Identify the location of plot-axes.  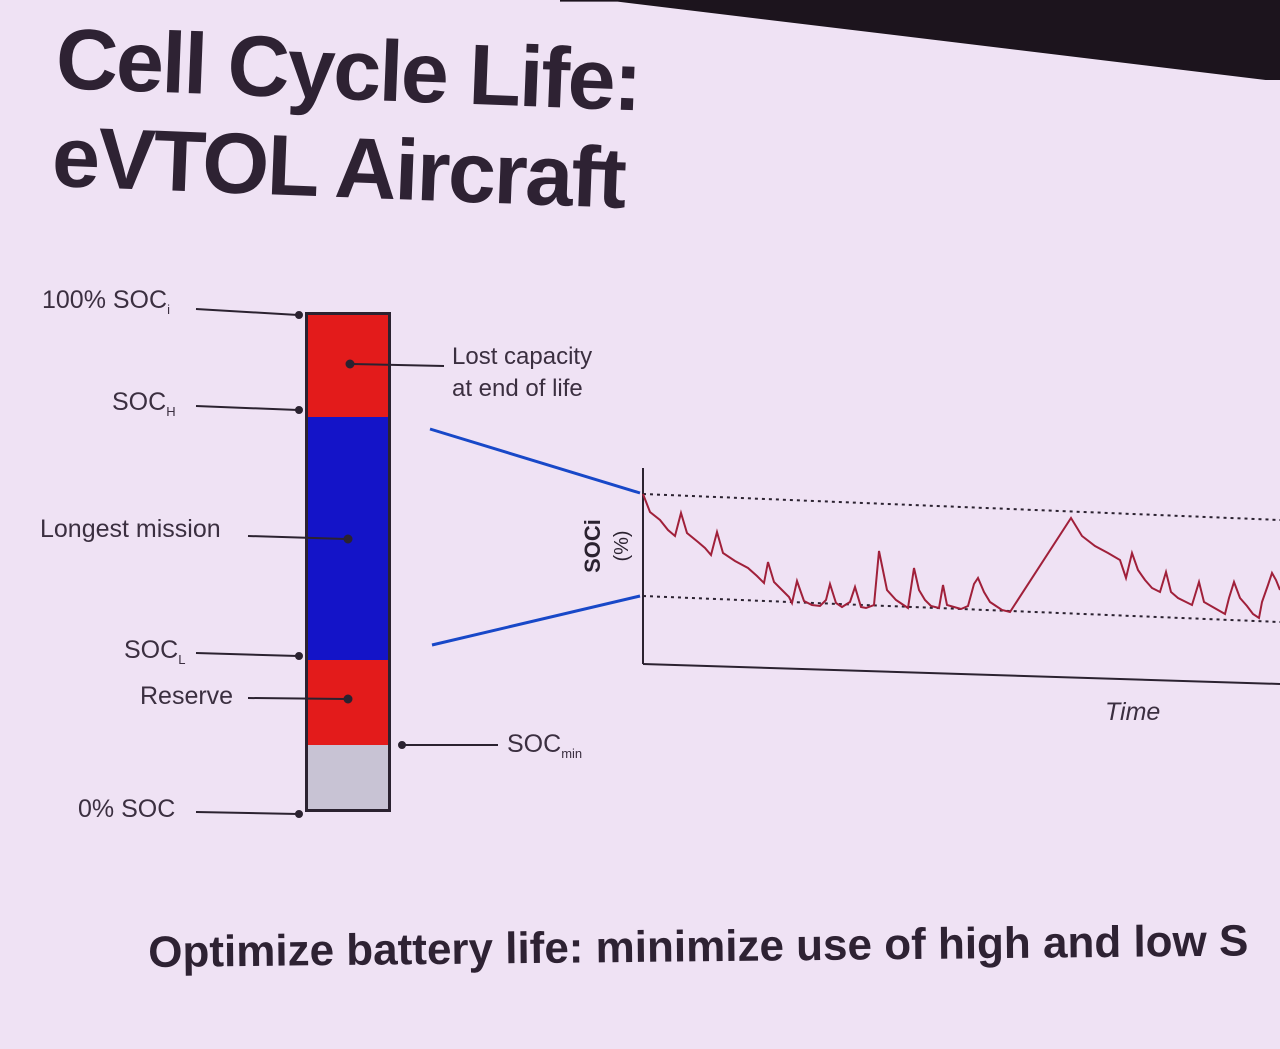
(961, 576).